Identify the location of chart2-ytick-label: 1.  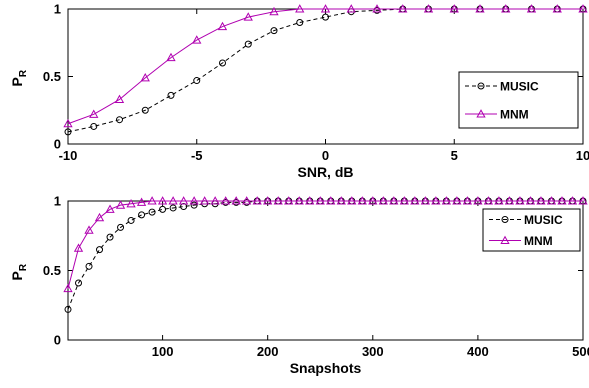
(57, 201).